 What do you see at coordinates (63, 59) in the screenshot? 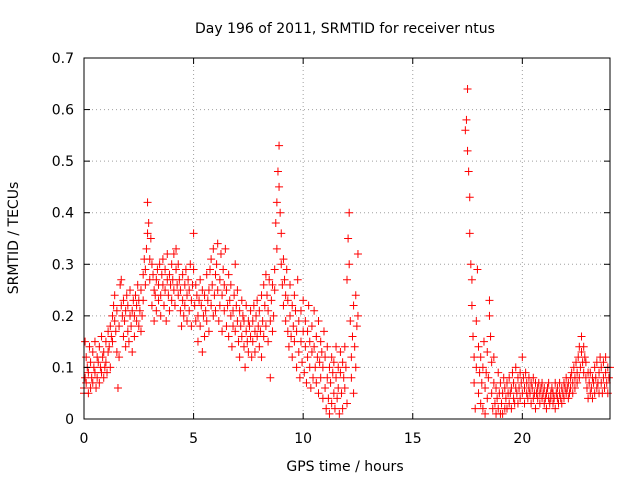
I see `y-tick-label: 0.7` at bounding box center [63, 59].